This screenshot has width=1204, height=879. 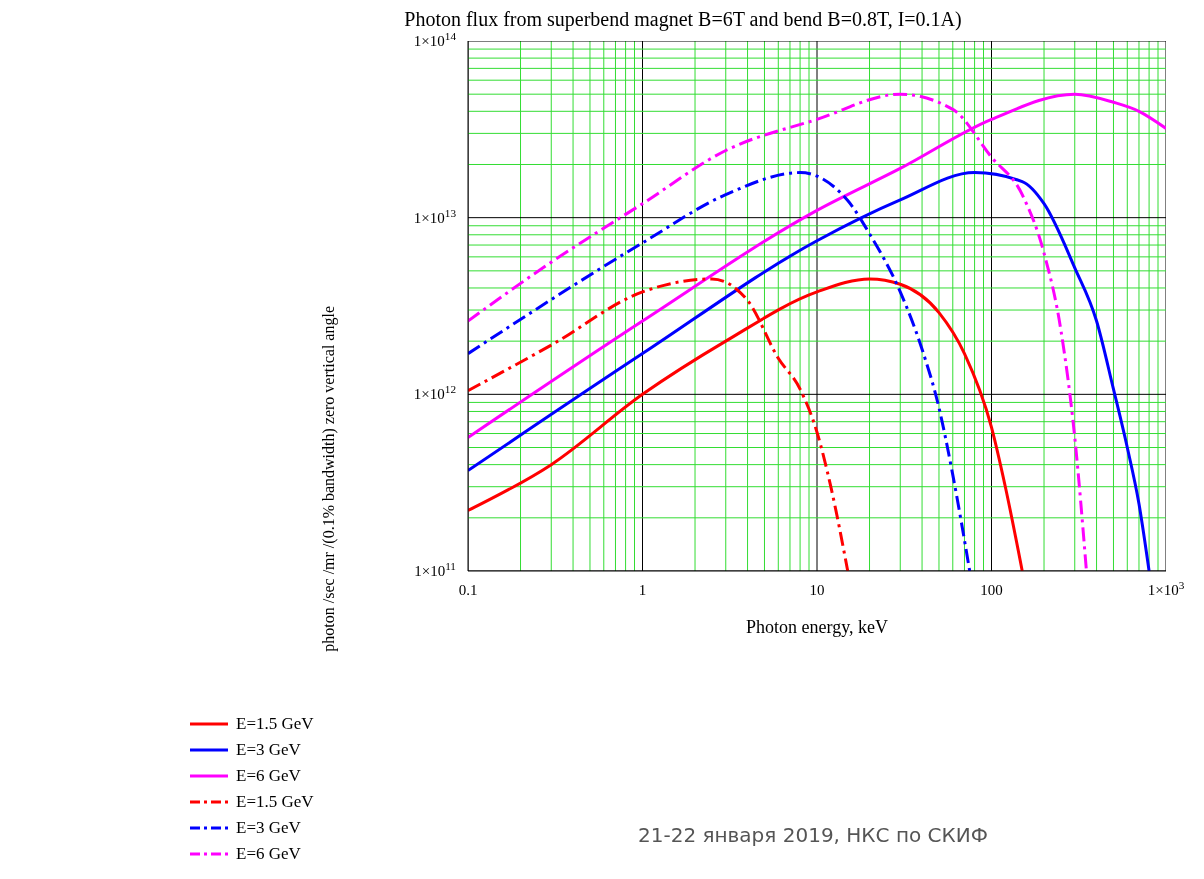 I want to click on x-tick-label: 10, so click(x=817, y=590).